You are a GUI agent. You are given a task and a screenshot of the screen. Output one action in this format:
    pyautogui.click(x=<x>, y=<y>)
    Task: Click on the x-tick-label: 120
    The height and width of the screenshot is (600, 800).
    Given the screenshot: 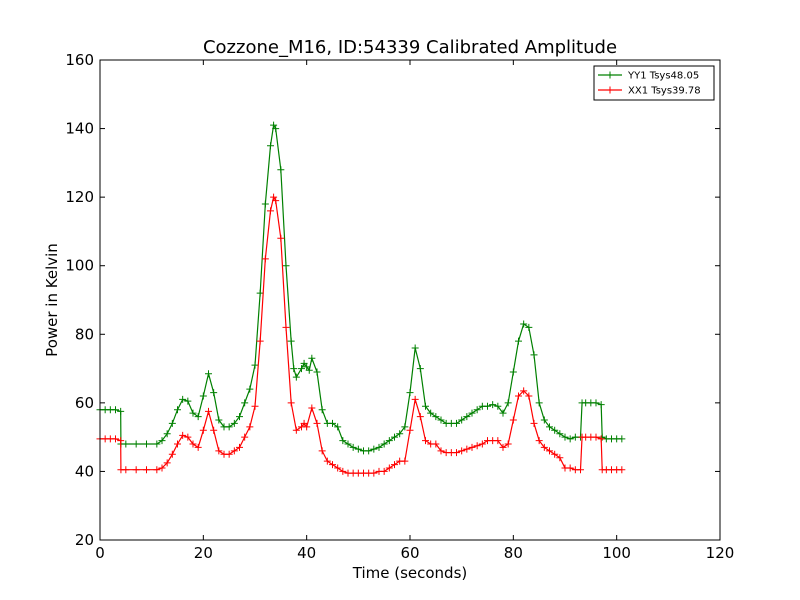 What is the action you would take?
    pyautogui.click(x=720, y=553)
    